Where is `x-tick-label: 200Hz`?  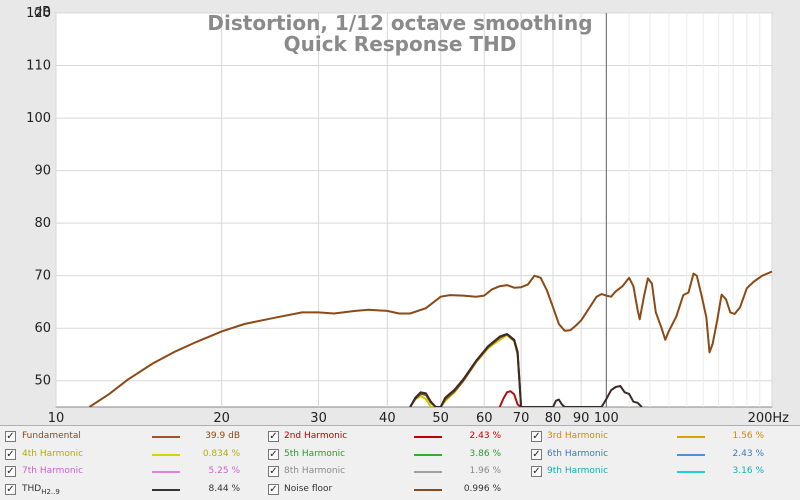 x-tick-label: 200Hz is located at coordinates (769, 418).